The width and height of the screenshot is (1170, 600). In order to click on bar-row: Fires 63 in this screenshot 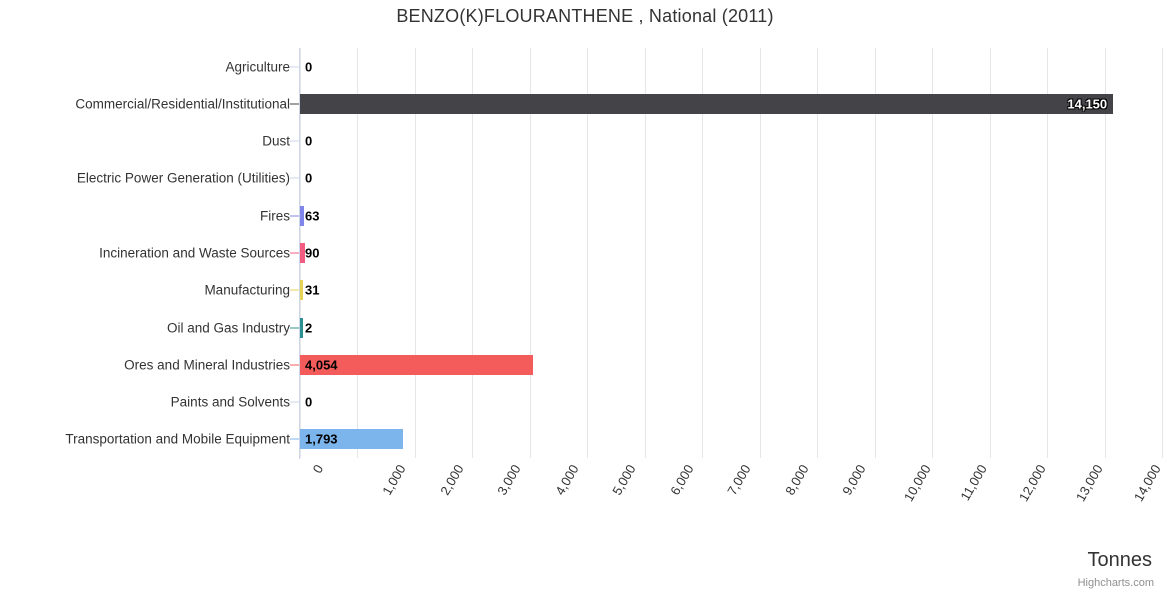, I will do `click(585, 215)`.